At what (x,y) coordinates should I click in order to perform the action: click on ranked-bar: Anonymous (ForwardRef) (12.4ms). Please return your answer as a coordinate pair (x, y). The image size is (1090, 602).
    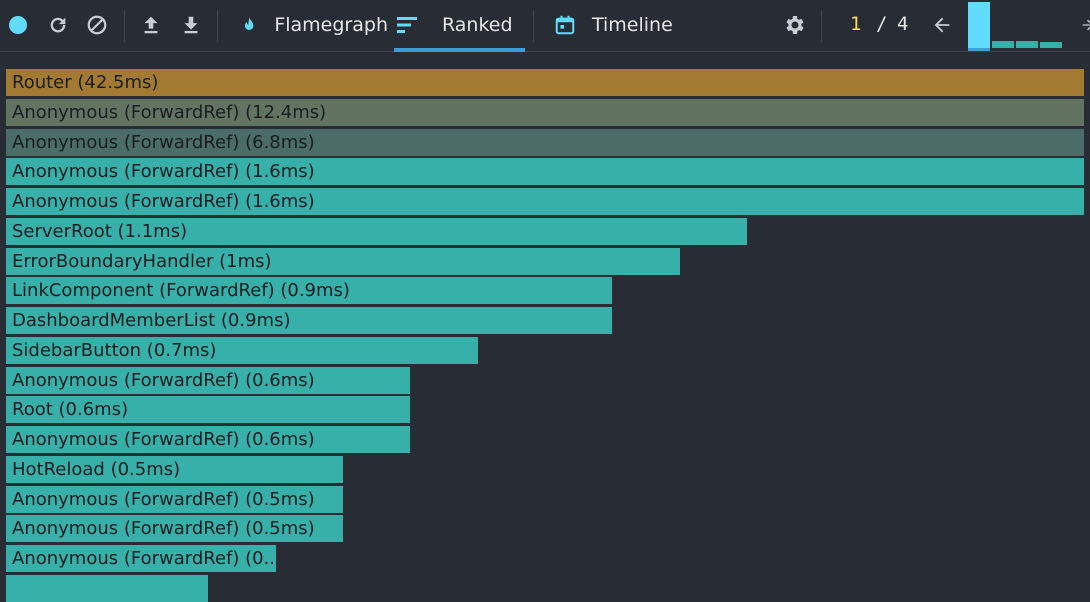
    Looking at the image, I should click on (545, 112).